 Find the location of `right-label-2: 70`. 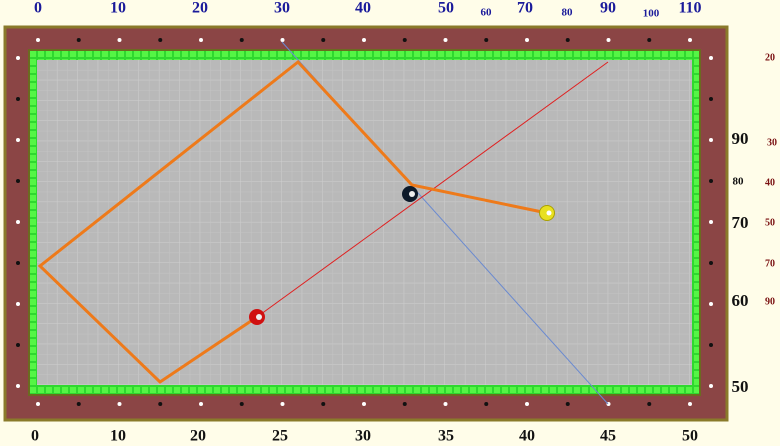

right-label-2: 70 is located at coordinates (770, 263).